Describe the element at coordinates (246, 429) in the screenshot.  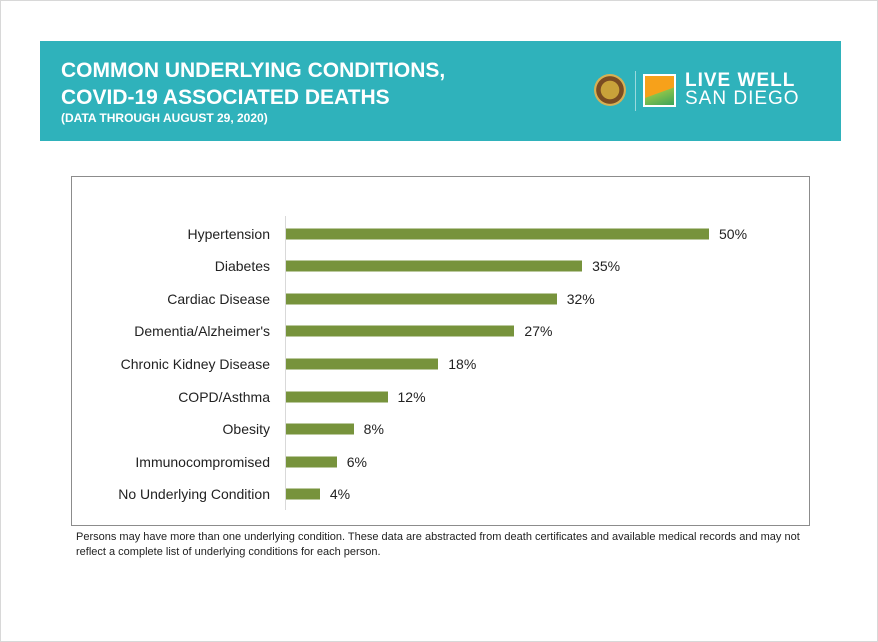
I see `category-label: Obesity` at that location.